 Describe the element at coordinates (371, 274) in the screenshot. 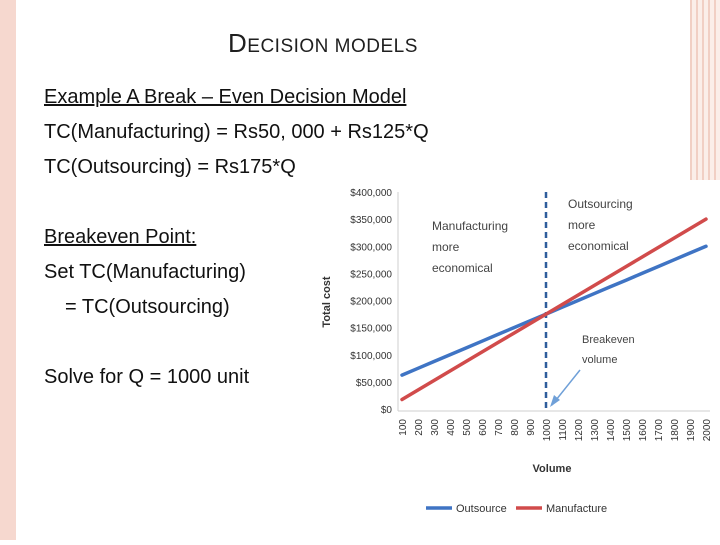

I see `y-tick-label: $250,000` at that location.